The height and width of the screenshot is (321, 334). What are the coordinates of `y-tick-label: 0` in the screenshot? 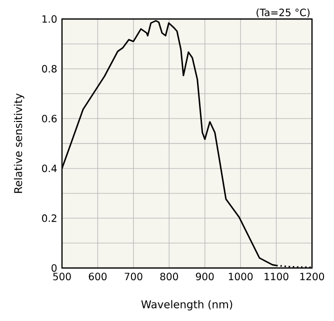 It's located at (54, 268).